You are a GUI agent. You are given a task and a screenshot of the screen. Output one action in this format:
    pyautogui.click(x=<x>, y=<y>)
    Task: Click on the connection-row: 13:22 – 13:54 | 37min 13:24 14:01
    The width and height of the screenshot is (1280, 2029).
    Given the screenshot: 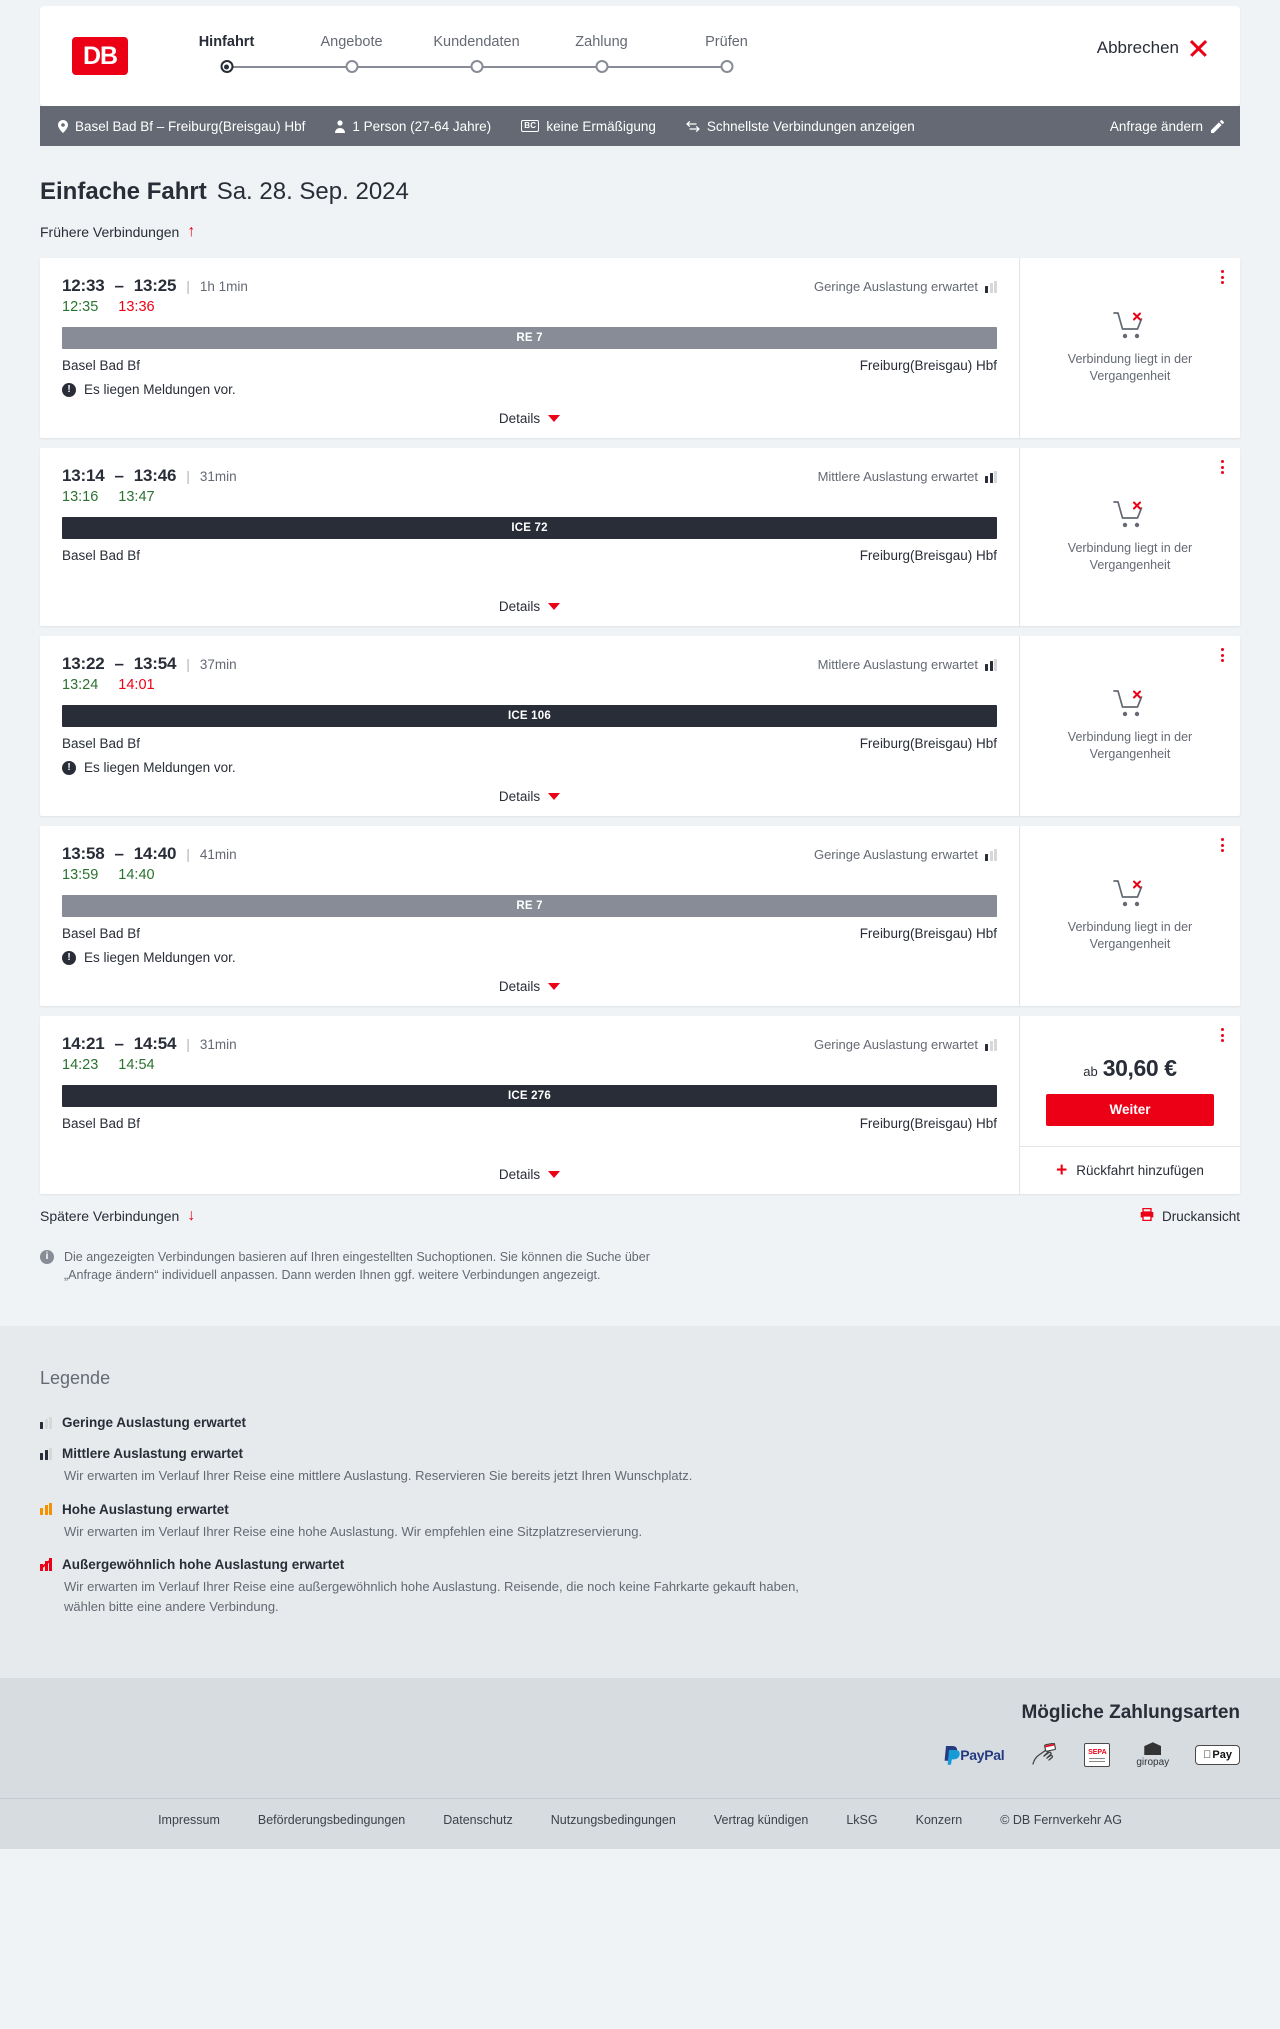 What is the action you would take?
    pyautogui.click(x=640, y=726)
    